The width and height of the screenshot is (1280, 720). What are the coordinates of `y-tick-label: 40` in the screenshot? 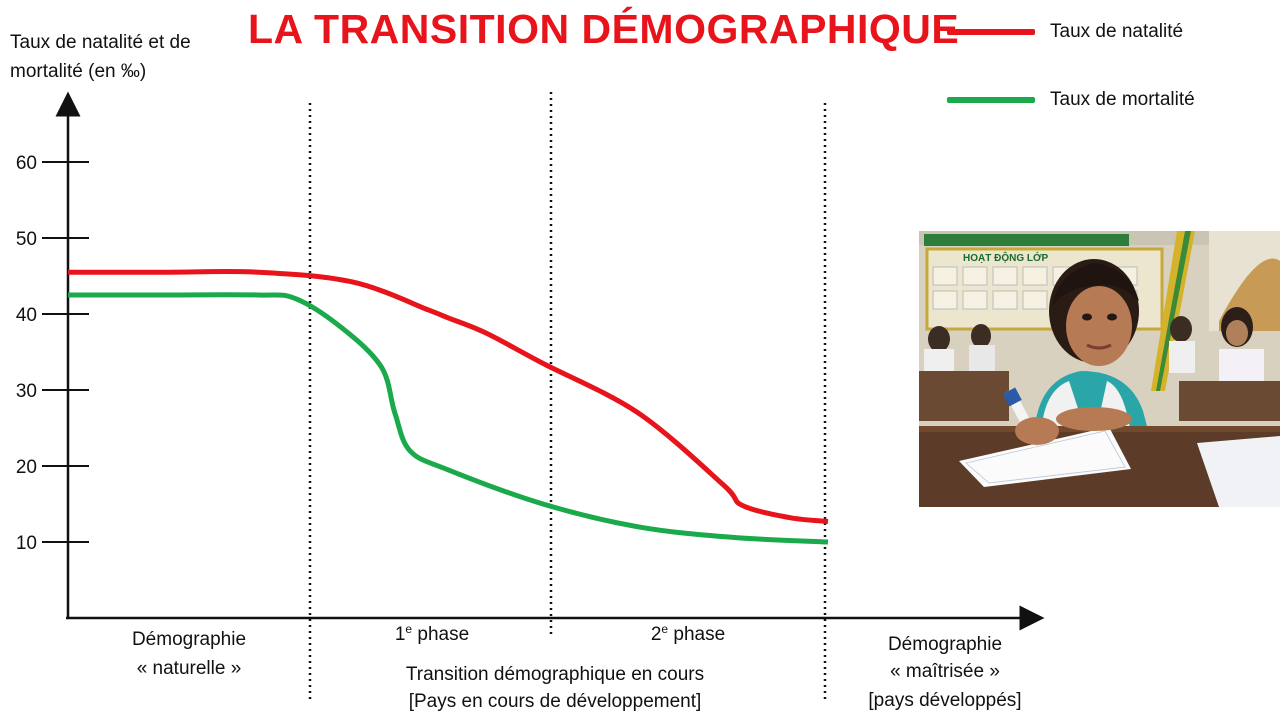 It's located at (26, 315).